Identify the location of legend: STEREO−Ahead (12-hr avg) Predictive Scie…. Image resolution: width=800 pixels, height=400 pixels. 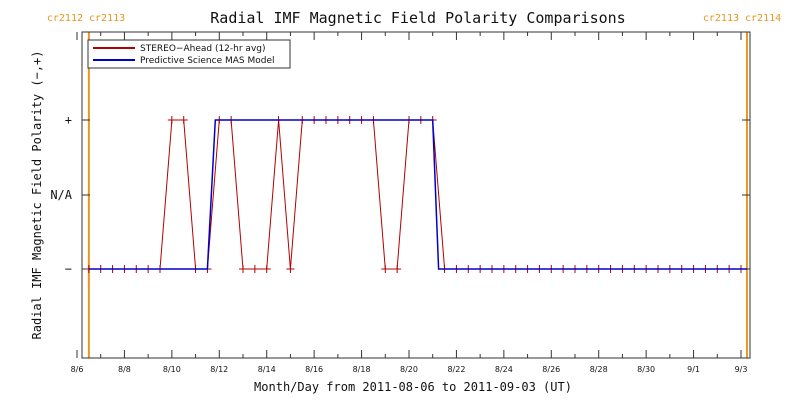
(189, 54).